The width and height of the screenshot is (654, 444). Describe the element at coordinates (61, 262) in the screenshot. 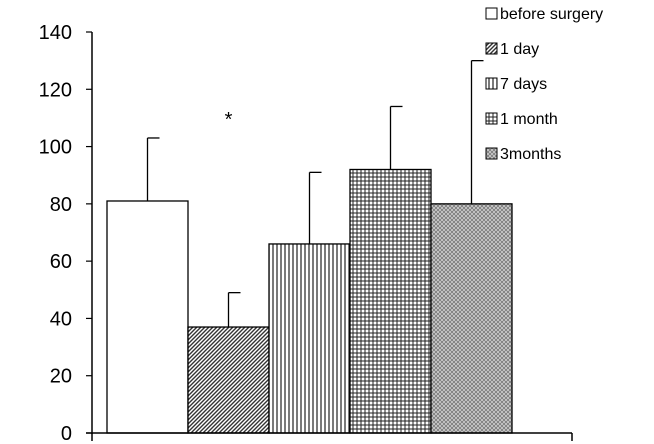

I see `y-tick-label: 60` at that location.